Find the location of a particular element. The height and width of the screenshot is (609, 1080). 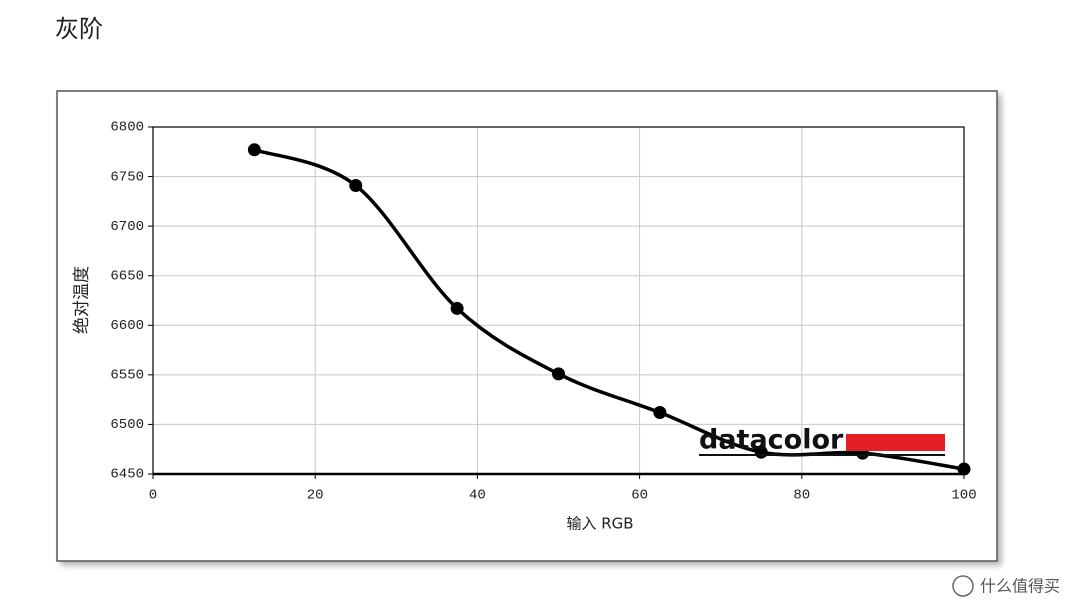

y-tick-label: 6650 is located at coordinates (127, 276).